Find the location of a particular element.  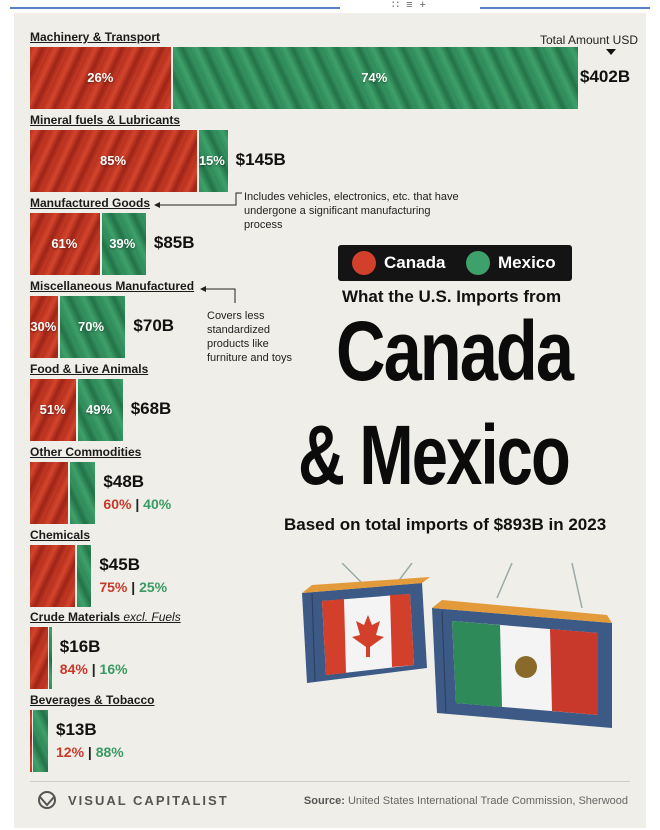

visual-capitalist-logo-icon is located at coordinates (47, 800).